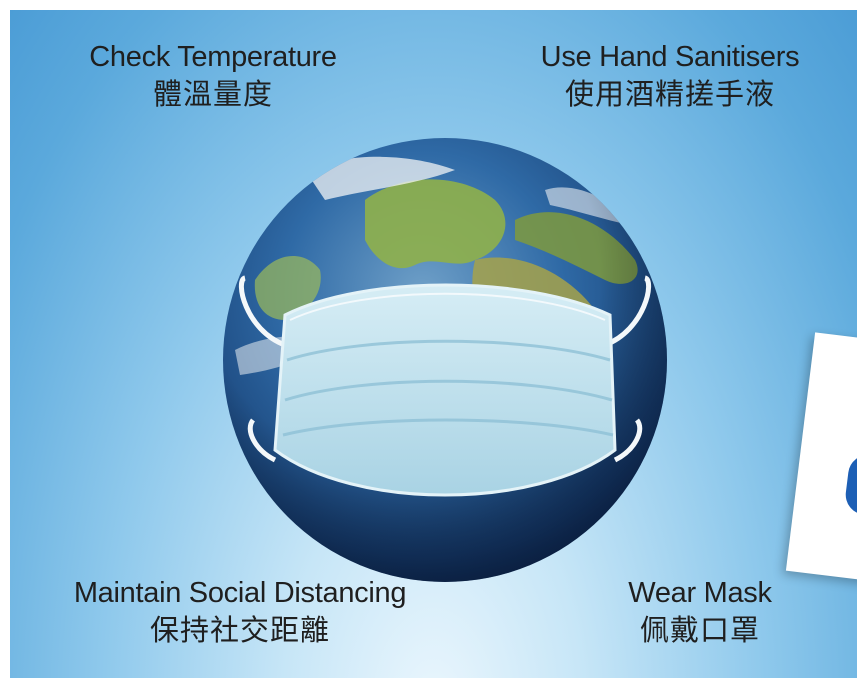  What do you see at coordinates (700, 593) in the screenshot?
I see `caption-en: Wear Mask` at bounding box center [700, 593].